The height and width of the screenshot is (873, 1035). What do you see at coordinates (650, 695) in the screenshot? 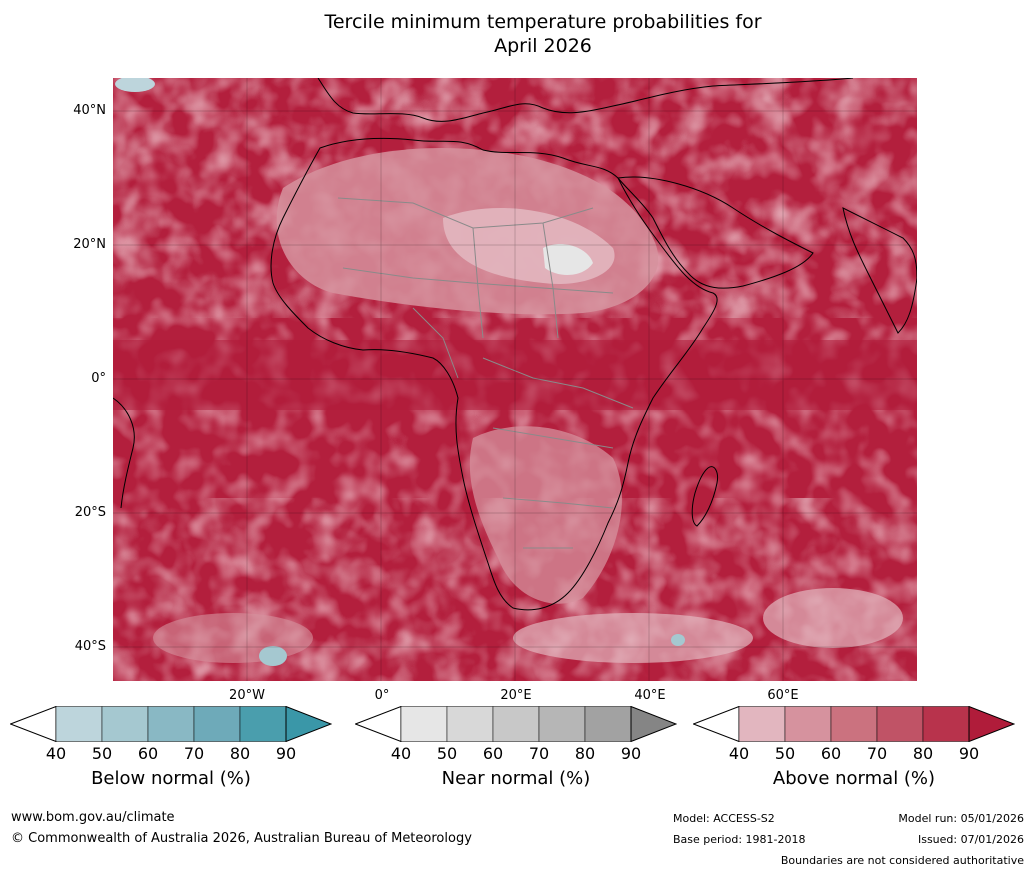
I see `lon-label-40e: 40°E` at bounding box center [650, 695].